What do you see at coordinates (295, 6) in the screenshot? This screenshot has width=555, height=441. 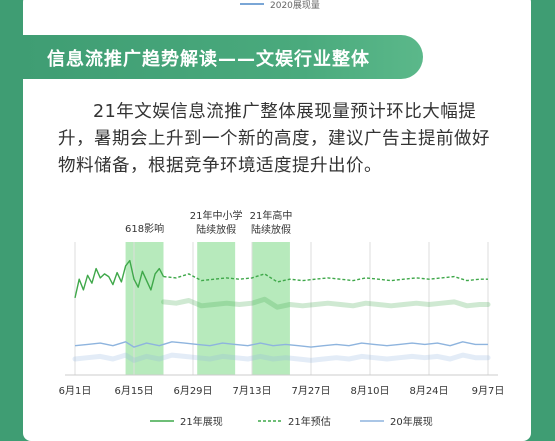 I see `legend-label-2020: 2020展现量` at bounding box center [295, 6].